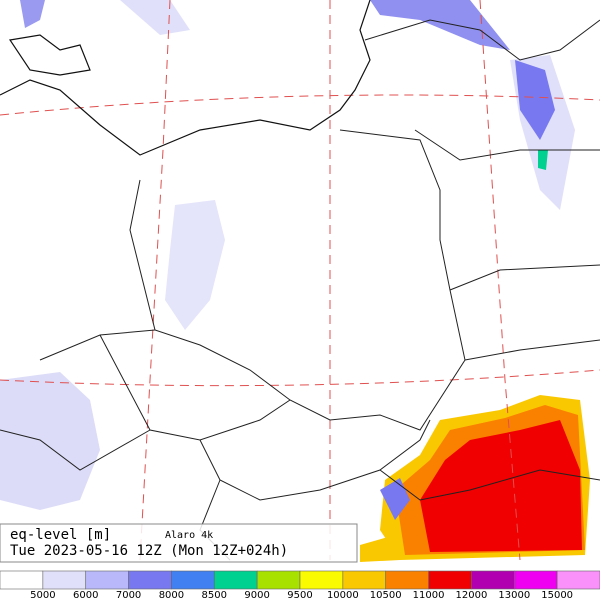 The height and width of the screenshot is (600, 600). What do you see at coordinates (85, 595) in the screenshot?
I see `colorbar-label: 6000` at bounding box center [85, 595].